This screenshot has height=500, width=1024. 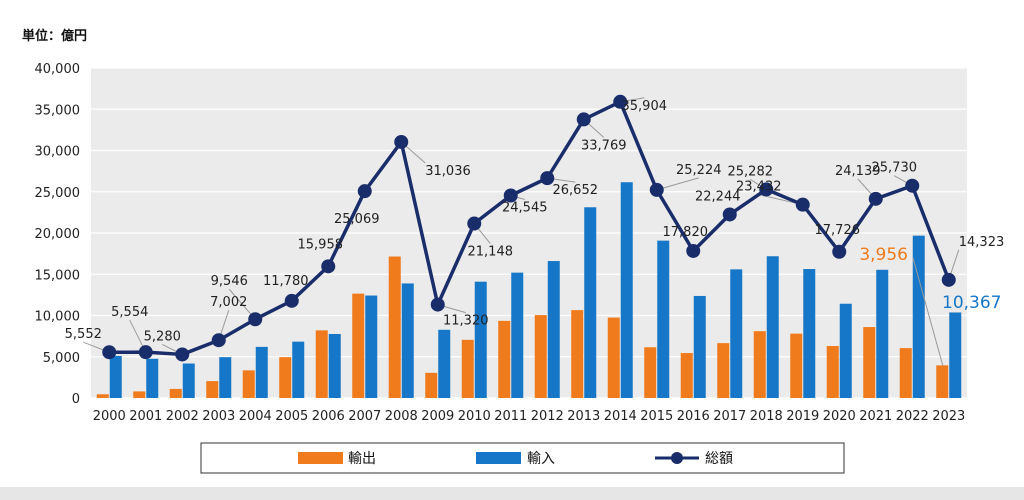 What do you see at coordinates (948, 416) in the screenshot?
I see `x-tick-label: 2023` at bounding box center [948, 416].